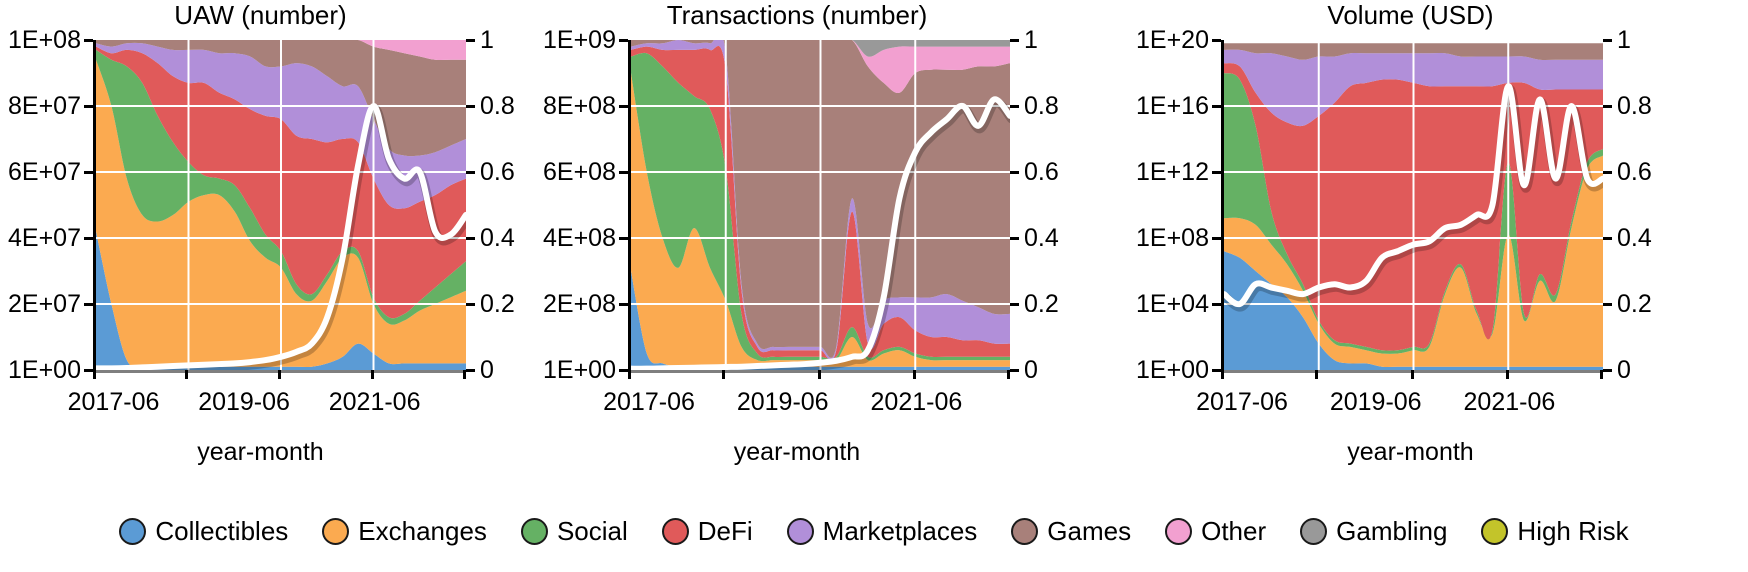  Describe the element at coordinates (260, 15) in the screenshot. I see `chart-title-uaw: UAW (number)` at that location.